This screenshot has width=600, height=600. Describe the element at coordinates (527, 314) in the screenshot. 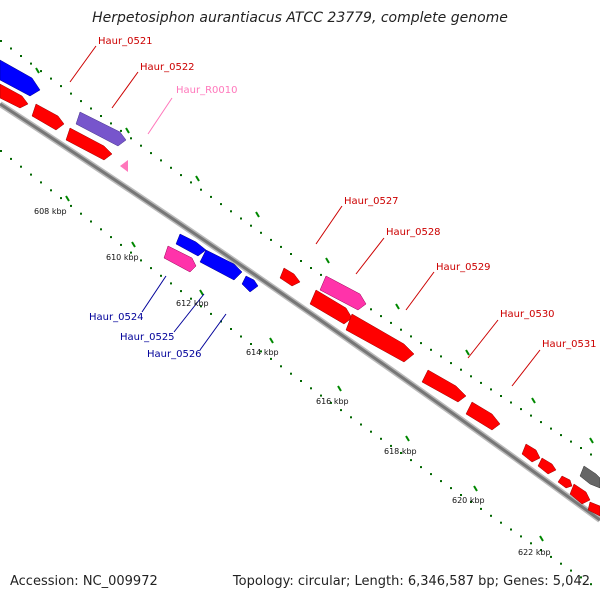

I see `gene-label: Haur_0530` at that location.